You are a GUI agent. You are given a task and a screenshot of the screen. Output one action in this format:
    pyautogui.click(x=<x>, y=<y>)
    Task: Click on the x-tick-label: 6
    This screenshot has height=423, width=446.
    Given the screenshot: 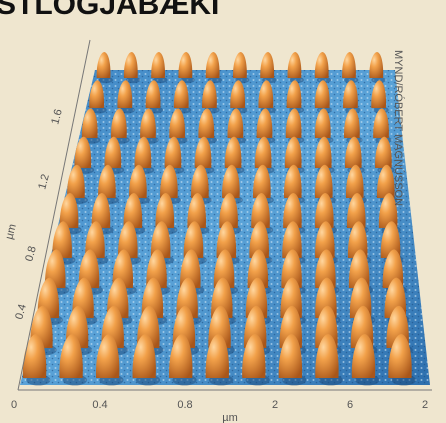 What is the action you would take?
    pyautogui.click(x=350, y=405)
    